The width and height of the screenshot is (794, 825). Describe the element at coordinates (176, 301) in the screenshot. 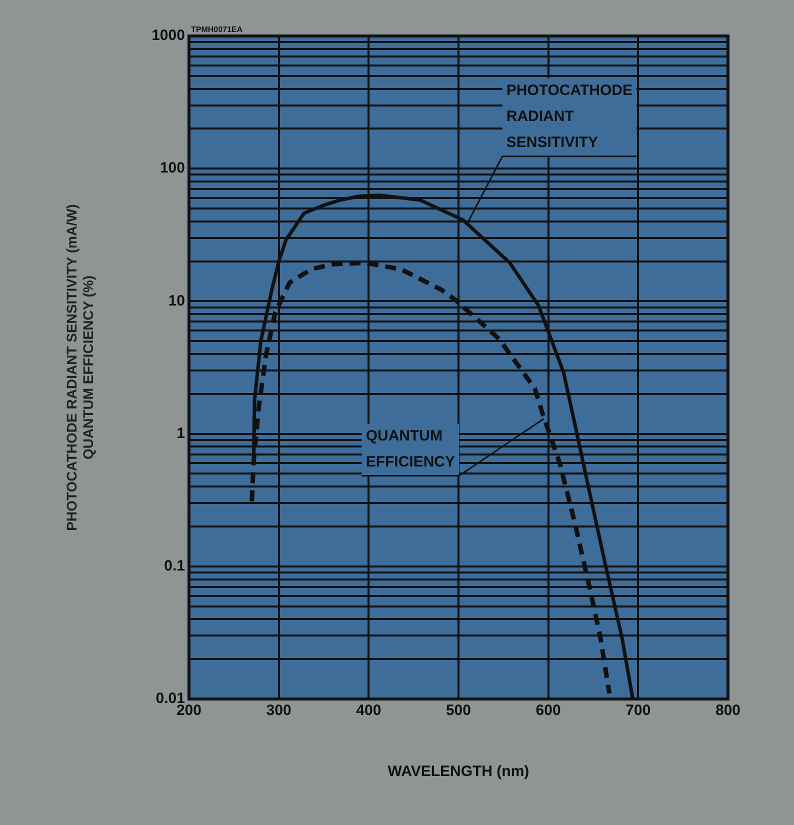

I see `y-tick-label: 10` at that location.